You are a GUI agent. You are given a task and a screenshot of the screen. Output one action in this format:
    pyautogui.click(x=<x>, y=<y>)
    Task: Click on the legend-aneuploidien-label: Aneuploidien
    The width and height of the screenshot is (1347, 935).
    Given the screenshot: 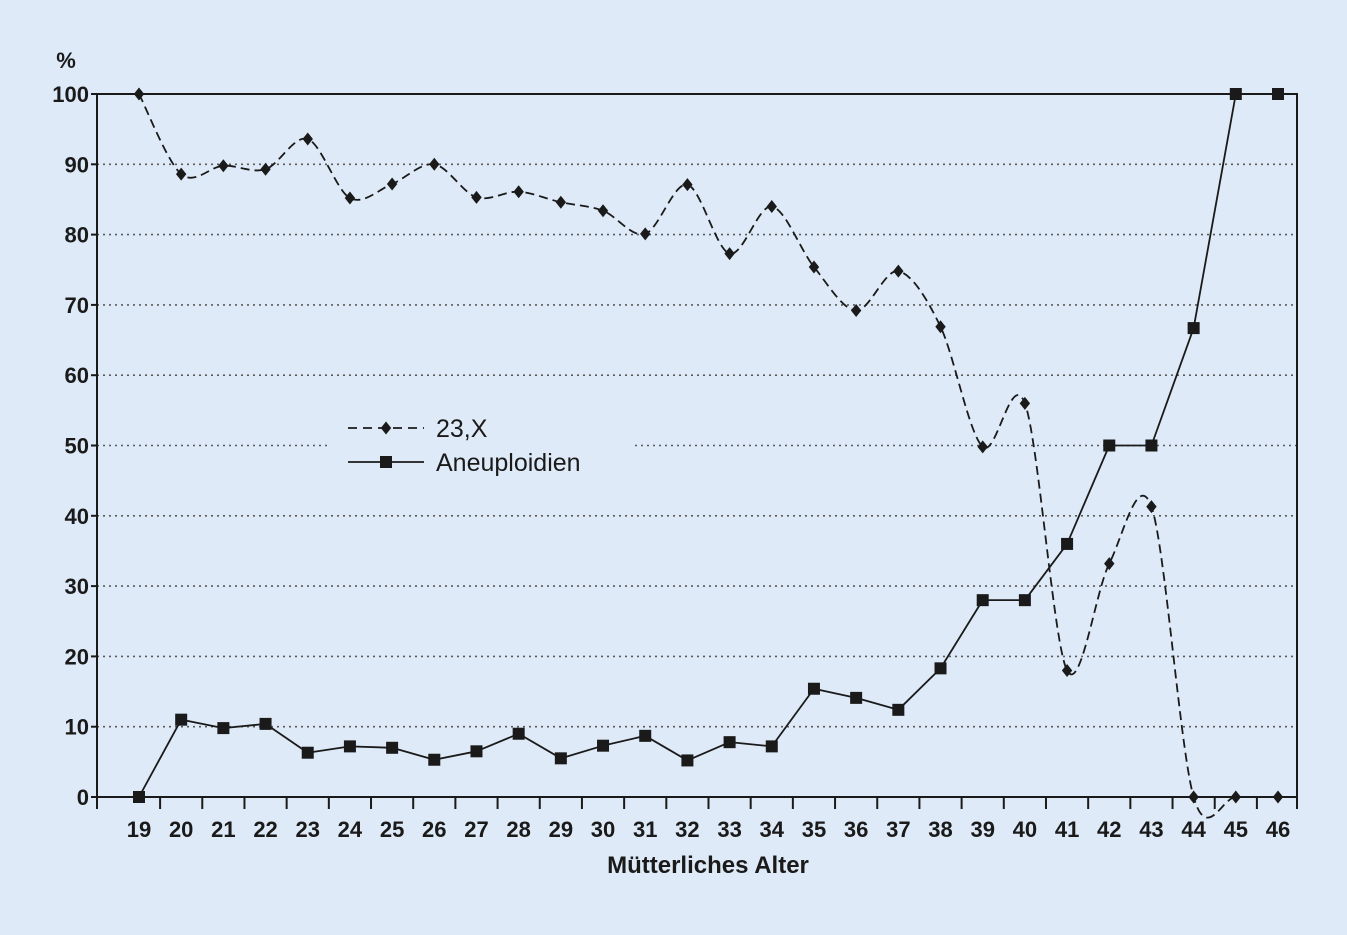 What is the action you would take?
    pyautogui.click(x=508, y=463)
    